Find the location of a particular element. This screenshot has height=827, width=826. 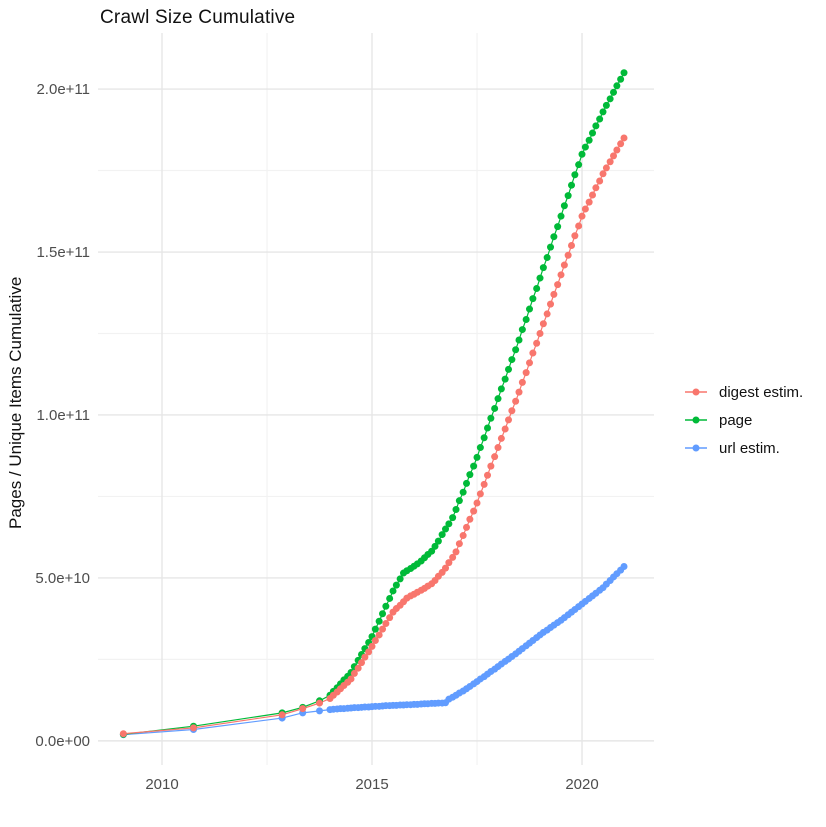

legend-key-icon is located at coordinates (696, 420).